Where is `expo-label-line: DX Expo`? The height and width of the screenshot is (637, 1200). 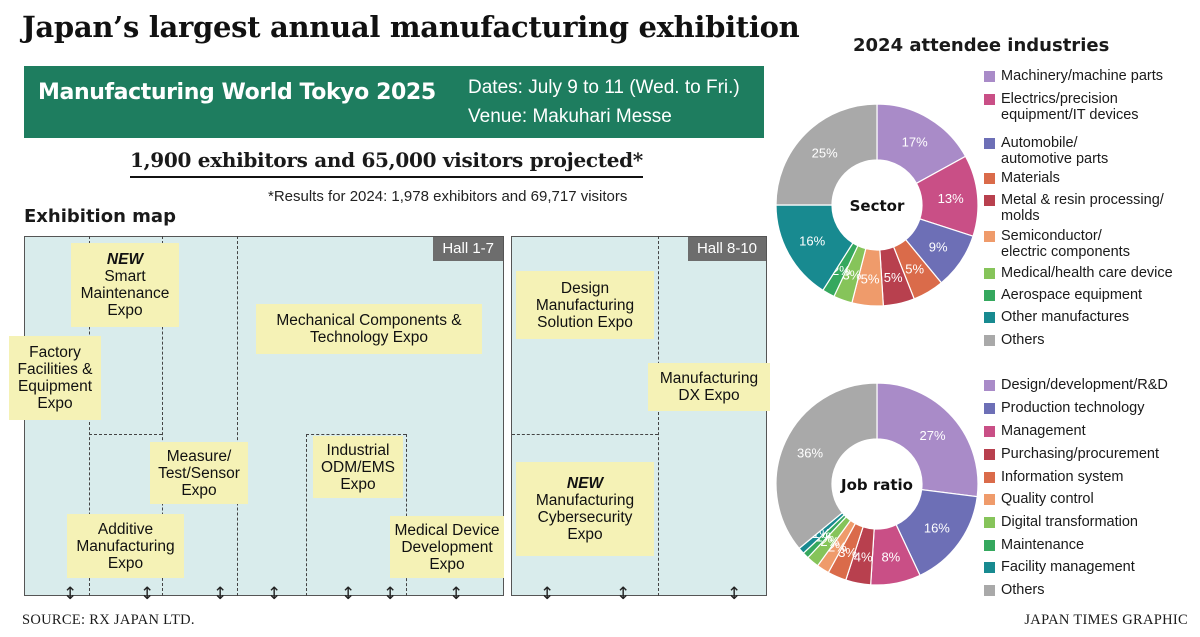 expo-label-line: DX Expo is located at coordinates (709, 395).